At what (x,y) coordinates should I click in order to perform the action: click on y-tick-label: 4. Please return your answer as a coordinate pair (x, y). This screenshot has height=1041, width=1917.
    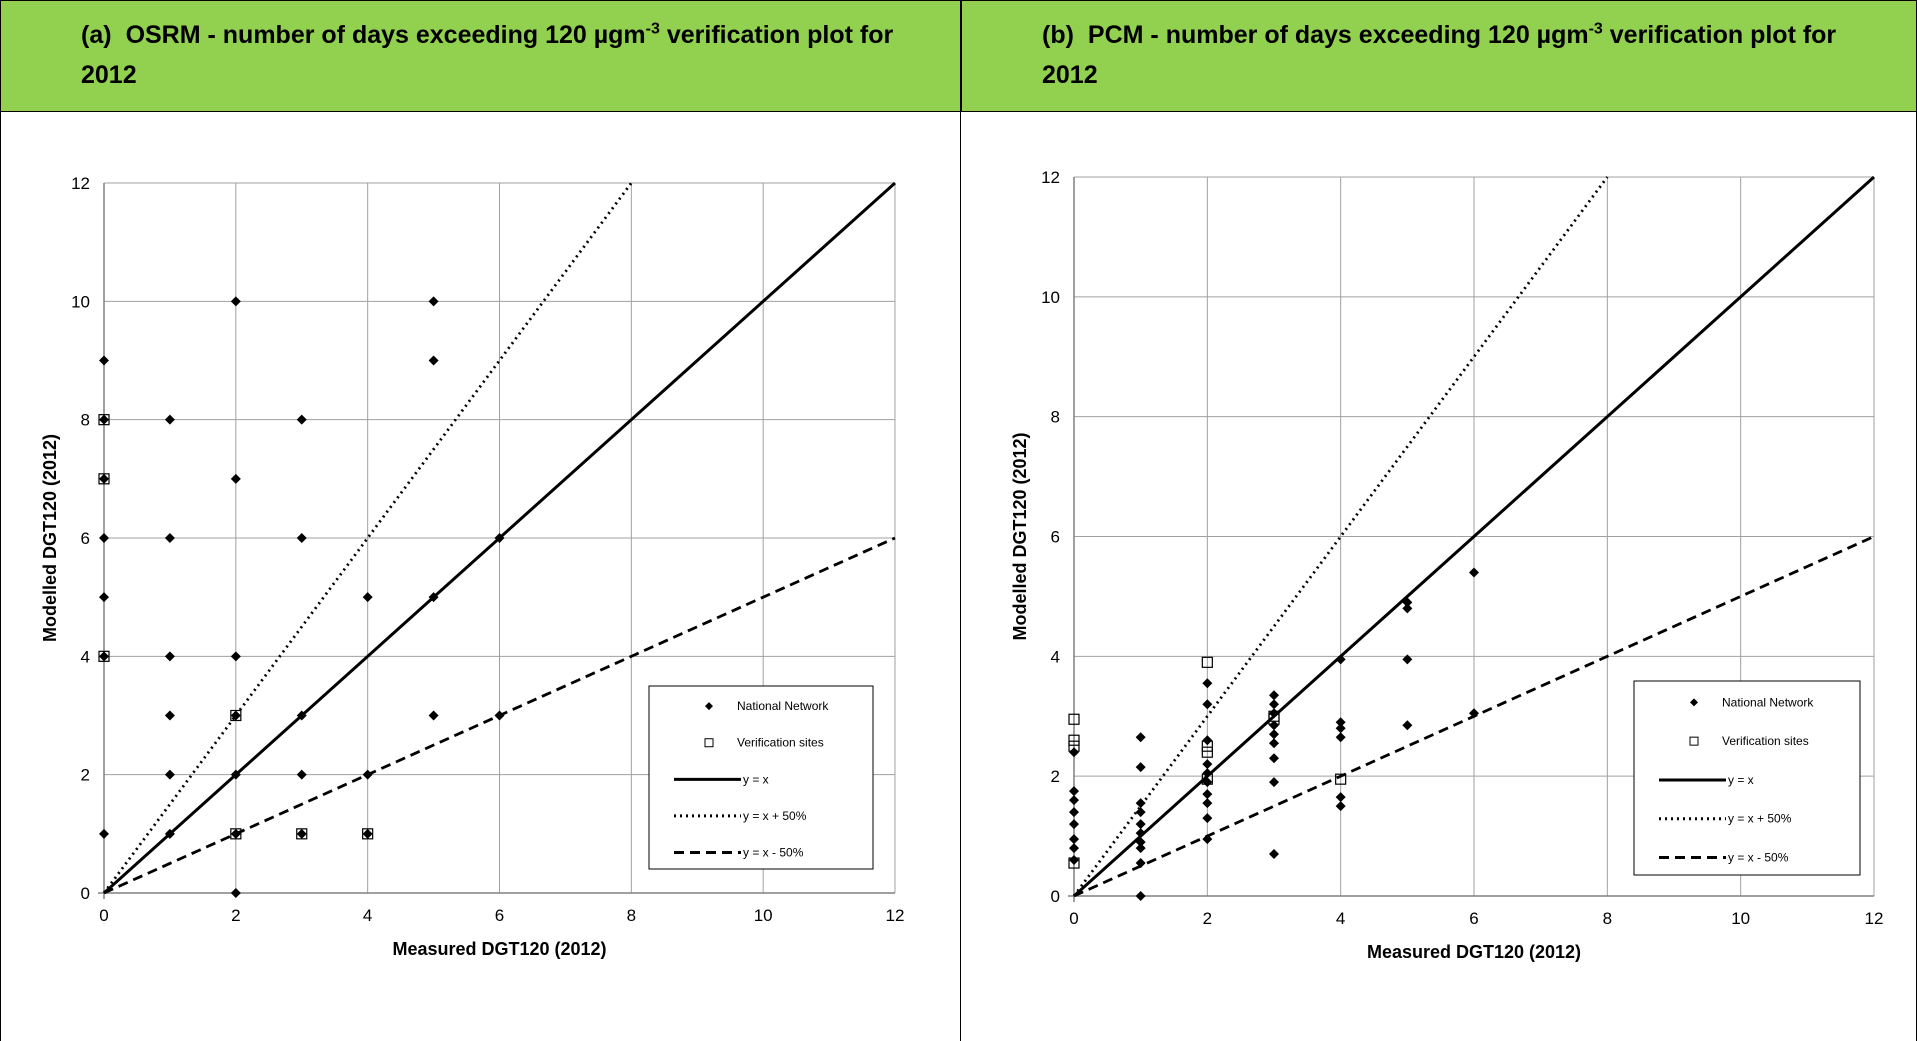
    Looking at the image, I should click on (1055, 656).